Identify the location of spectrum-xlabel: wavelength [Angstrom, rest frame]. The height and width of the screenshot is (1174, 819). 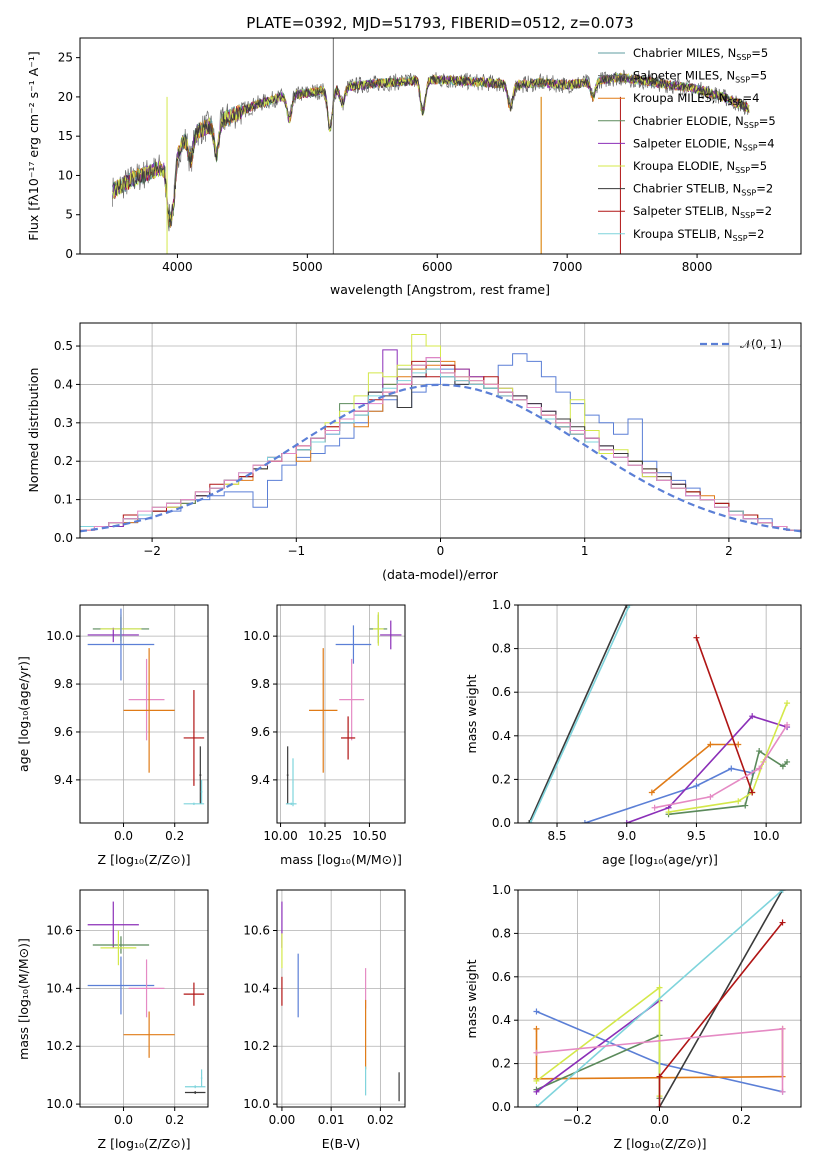
(440, 289).